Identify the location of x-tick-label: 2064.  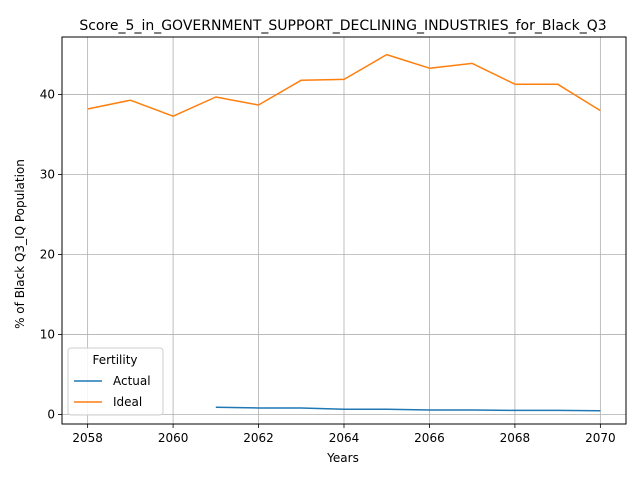
(344, 438).